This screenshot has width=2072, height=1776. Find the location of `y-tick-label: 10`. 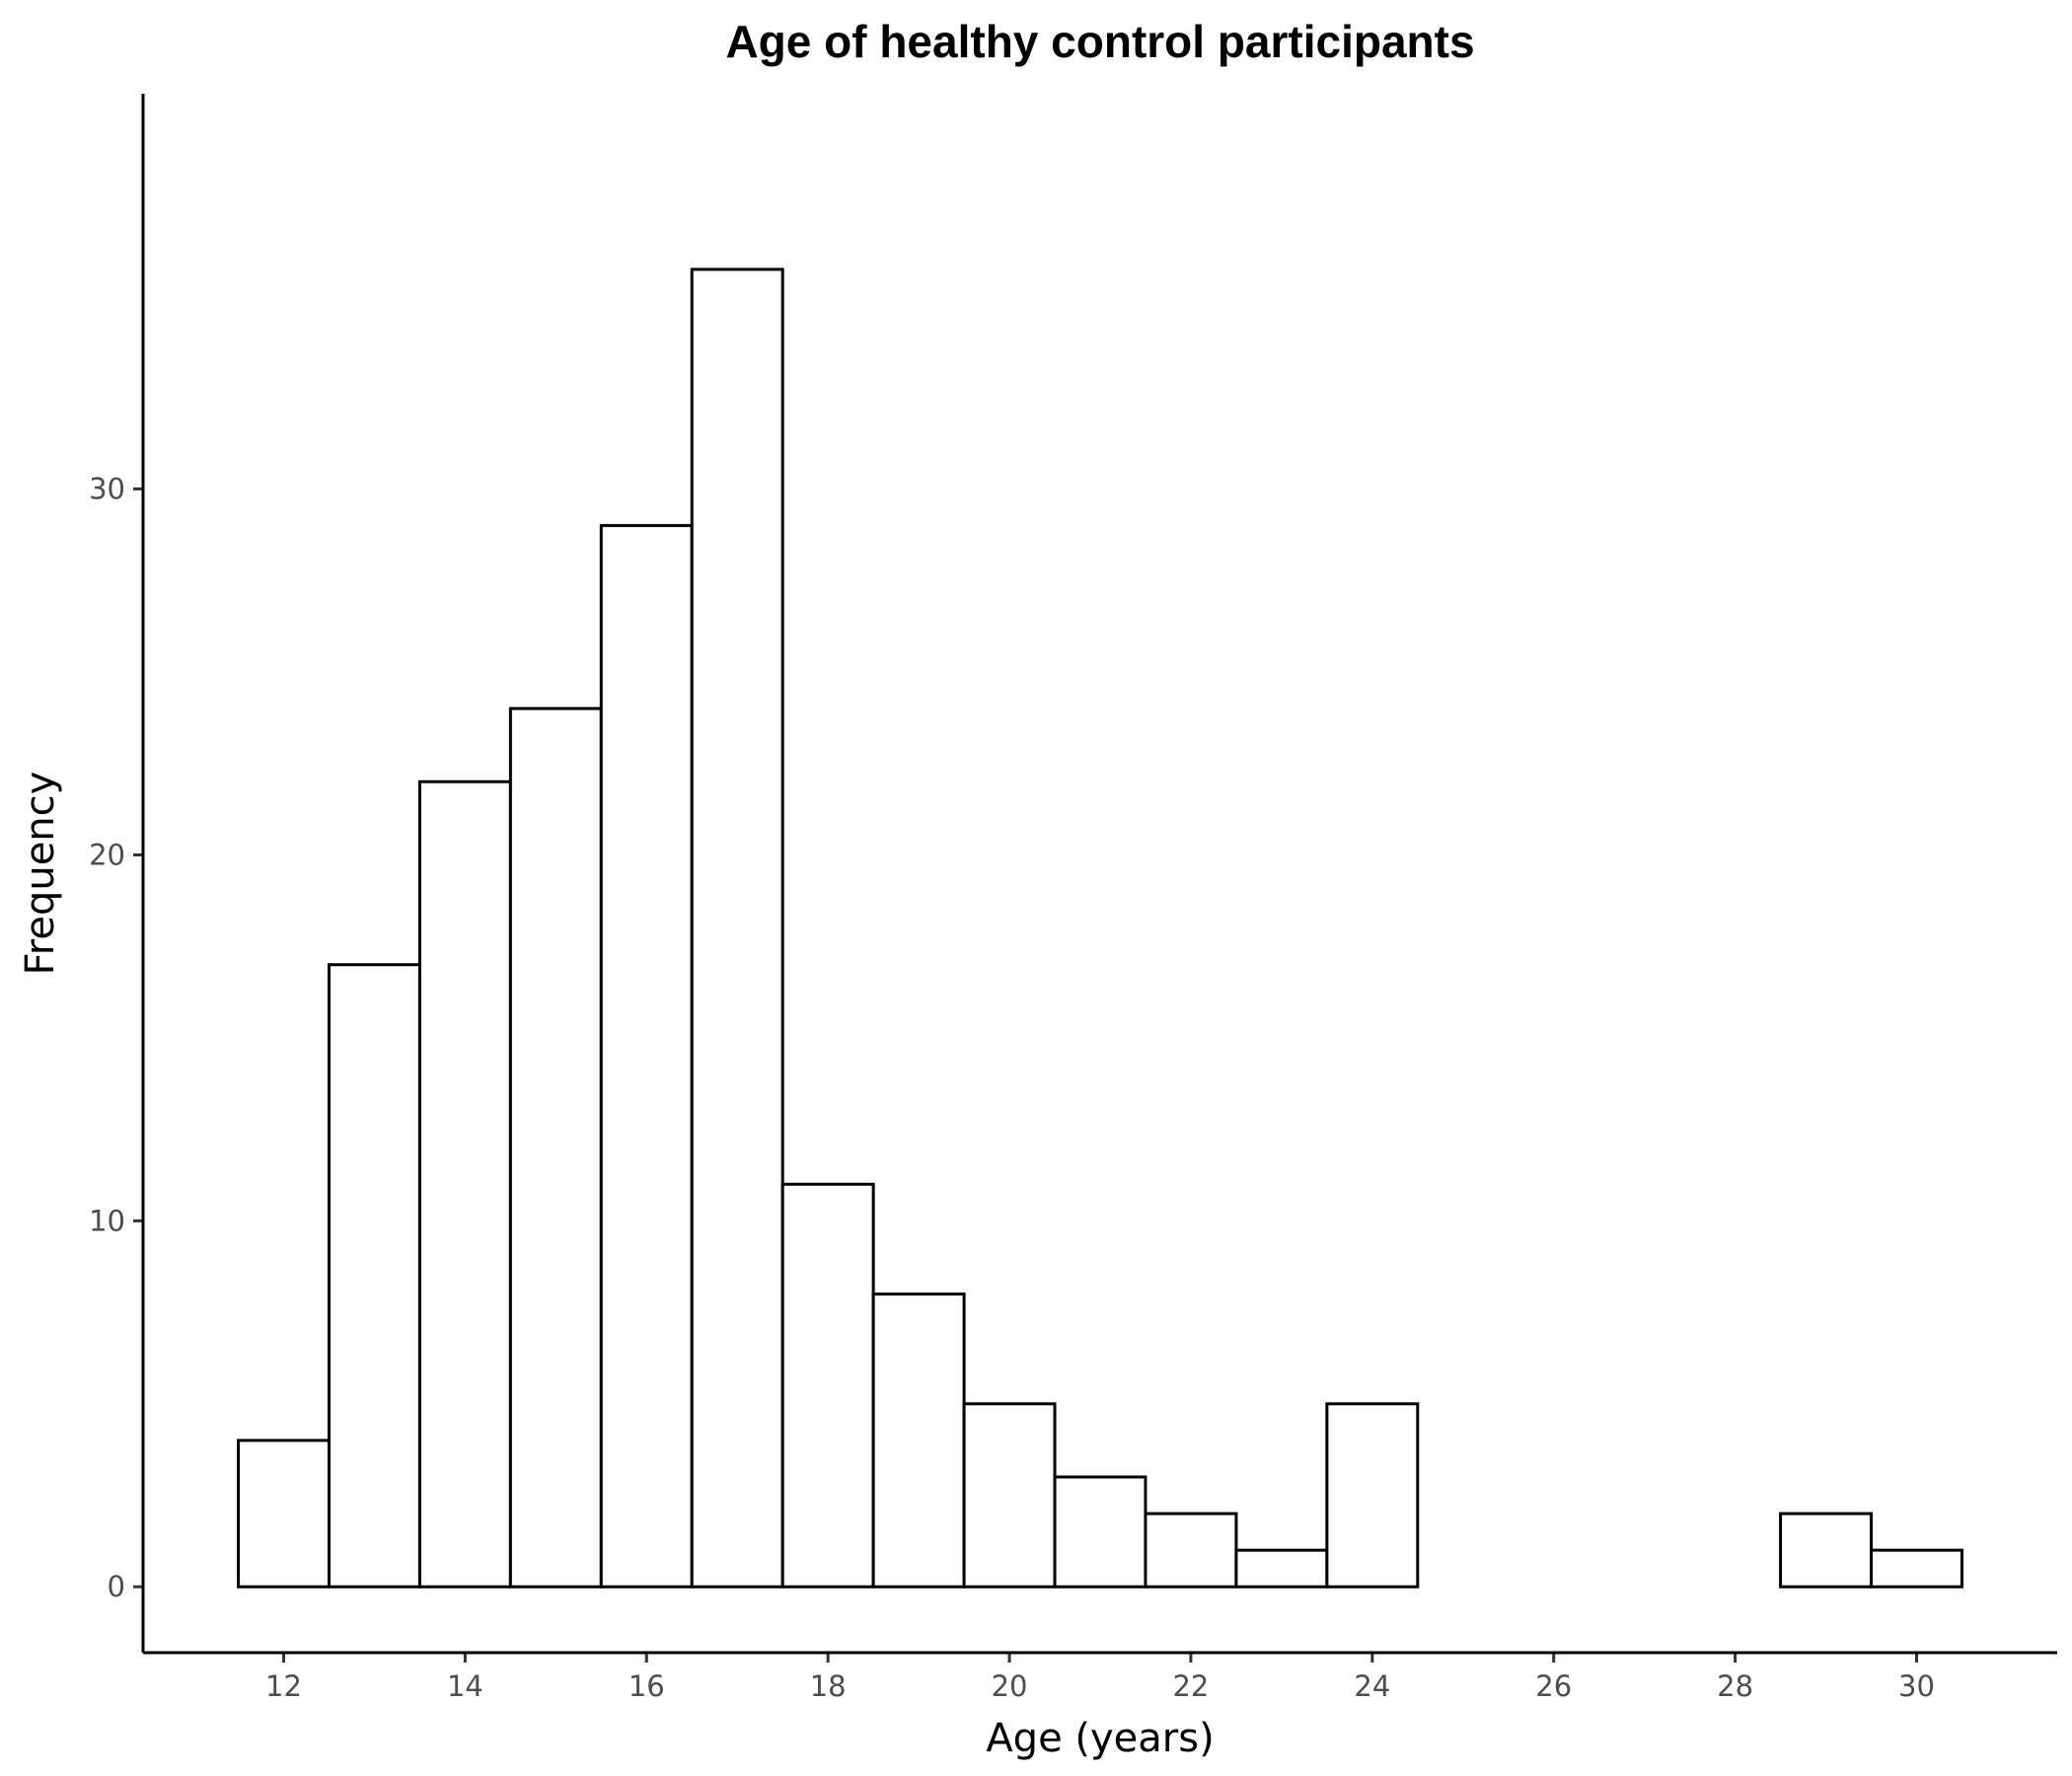

y-tick-label: 10 is located at coordinates (107, 1221).